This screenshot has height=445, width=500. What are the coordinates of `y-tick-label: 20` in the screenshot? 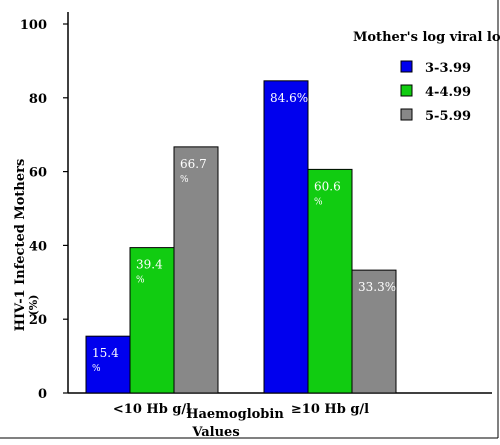 It's located at (38, 320).